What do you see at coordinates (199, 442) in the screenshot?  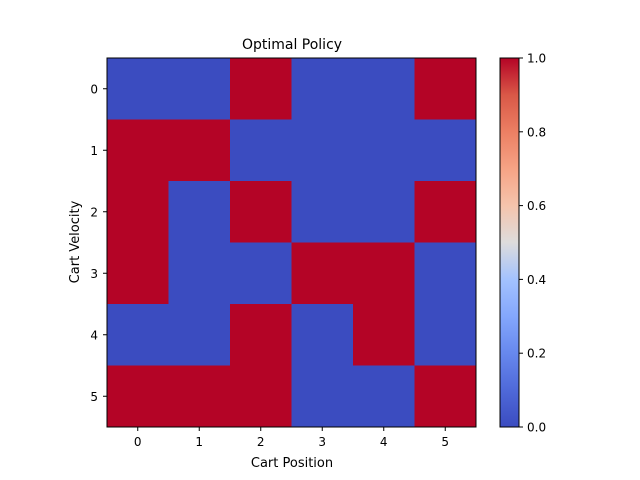 I see `x-tick-label: 1` at bounding box center [199, 442].